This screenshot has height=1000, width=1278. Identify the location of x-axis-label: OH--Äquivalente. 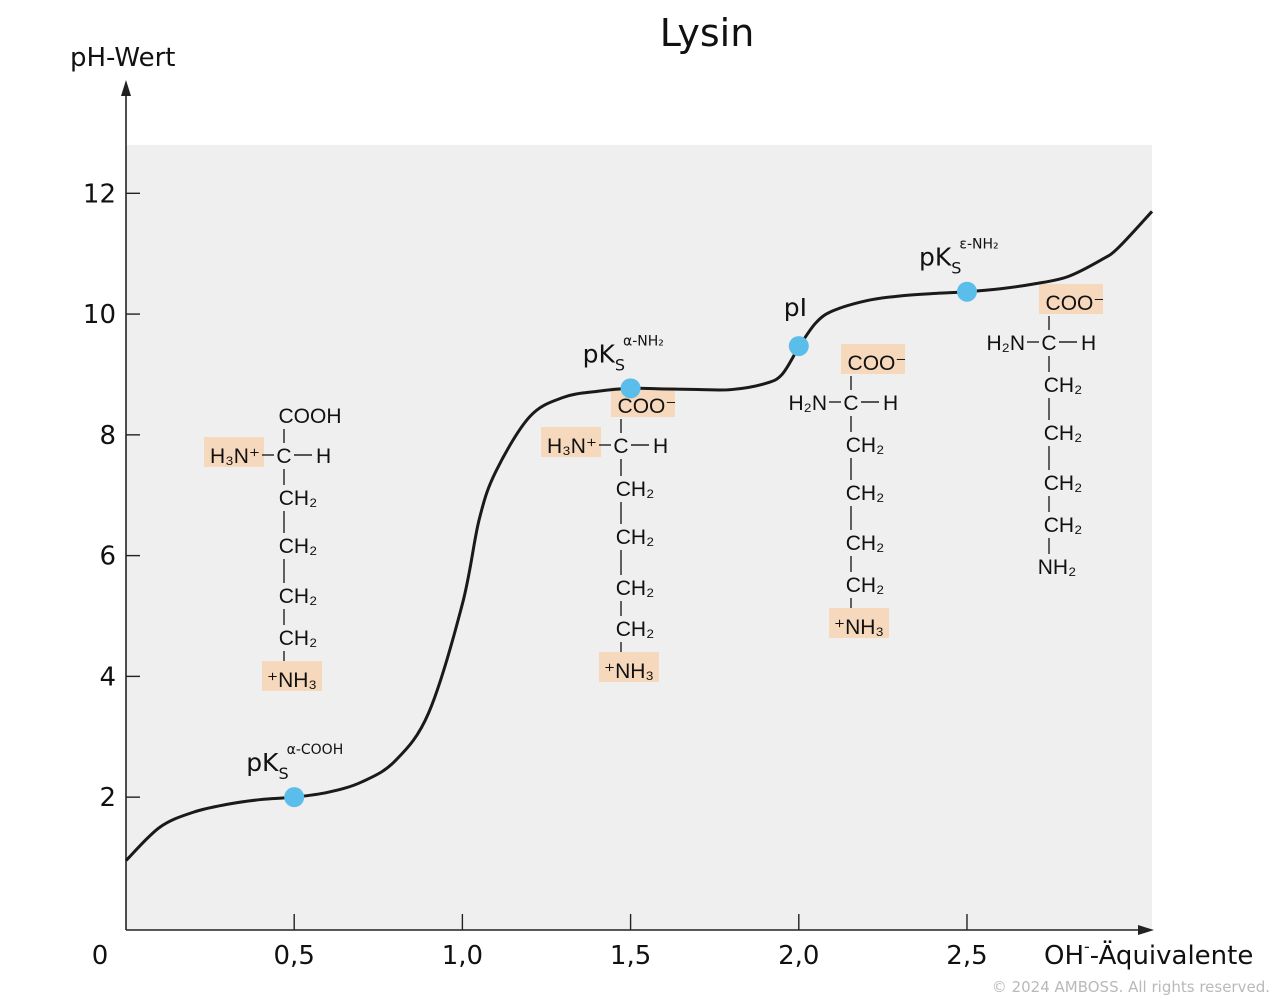
(1148, 954).